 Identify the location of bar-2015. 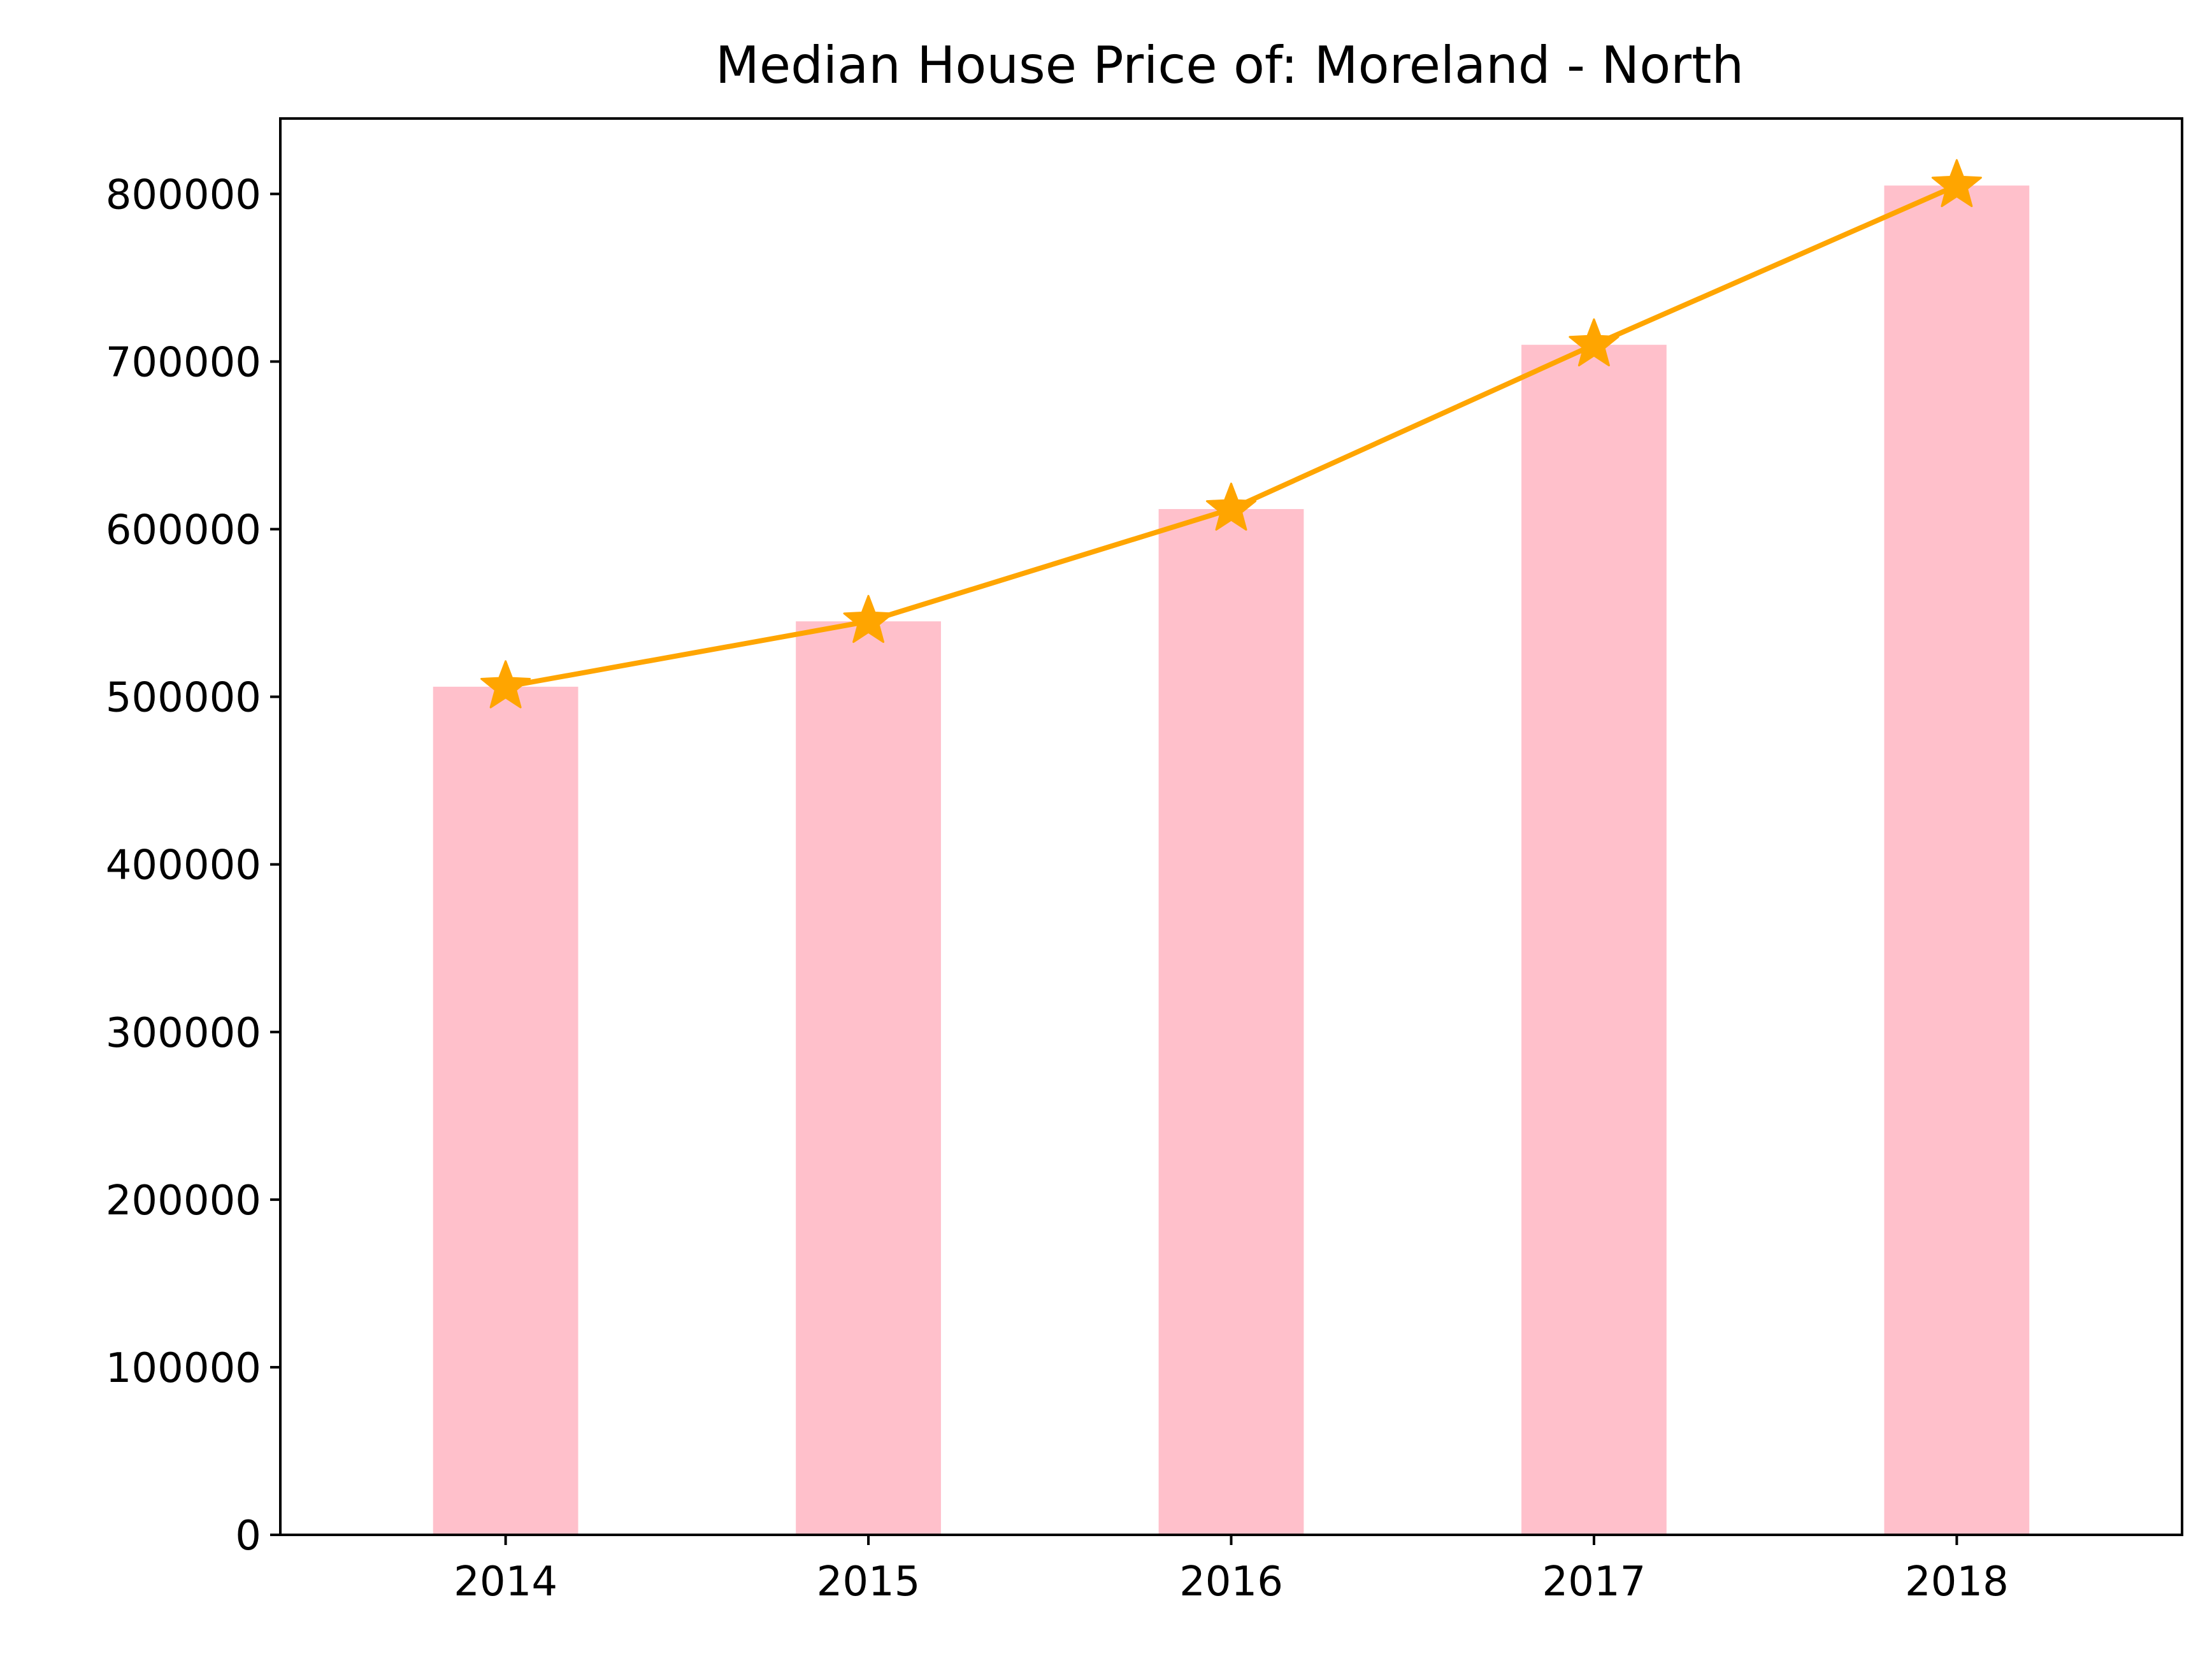
(868, 1078).